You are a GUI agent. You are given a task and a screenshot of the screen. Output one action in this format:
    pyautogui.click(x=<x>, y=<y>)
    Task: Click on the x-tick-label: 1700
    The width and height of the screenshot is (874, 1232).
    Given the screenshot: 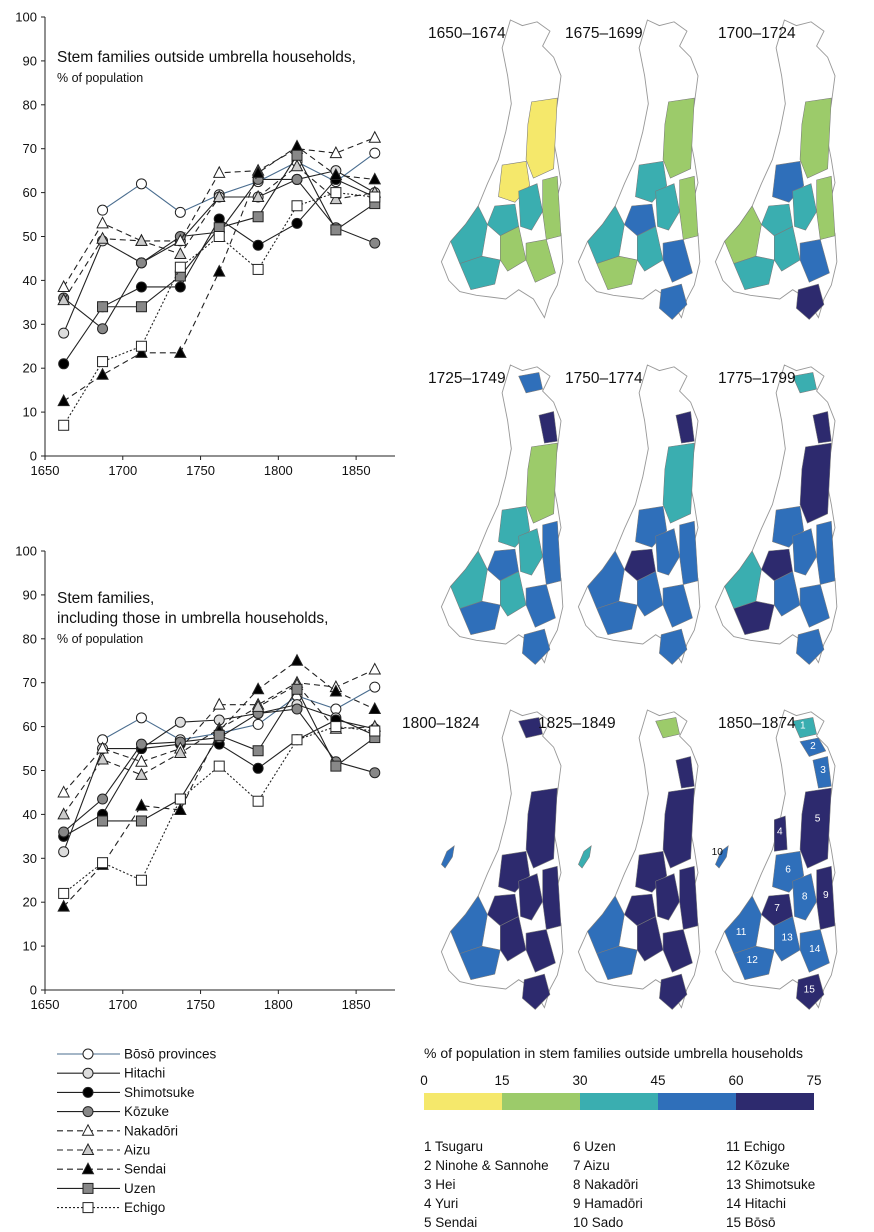 What is the action you would take?
    pyautogui.click(x=122, y=470)
    